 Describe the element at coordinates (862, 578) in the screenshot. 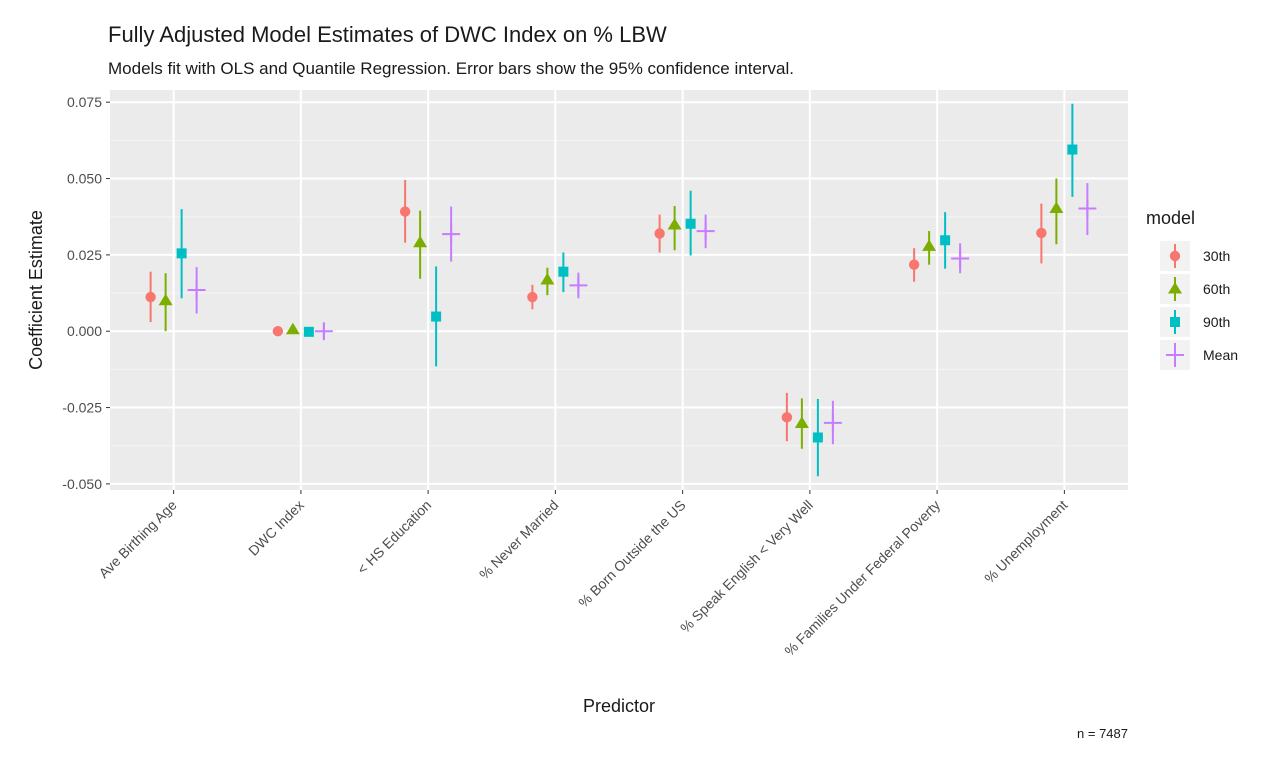

I see `x-tick-label: % Families Under Federal Poverty` at that location.